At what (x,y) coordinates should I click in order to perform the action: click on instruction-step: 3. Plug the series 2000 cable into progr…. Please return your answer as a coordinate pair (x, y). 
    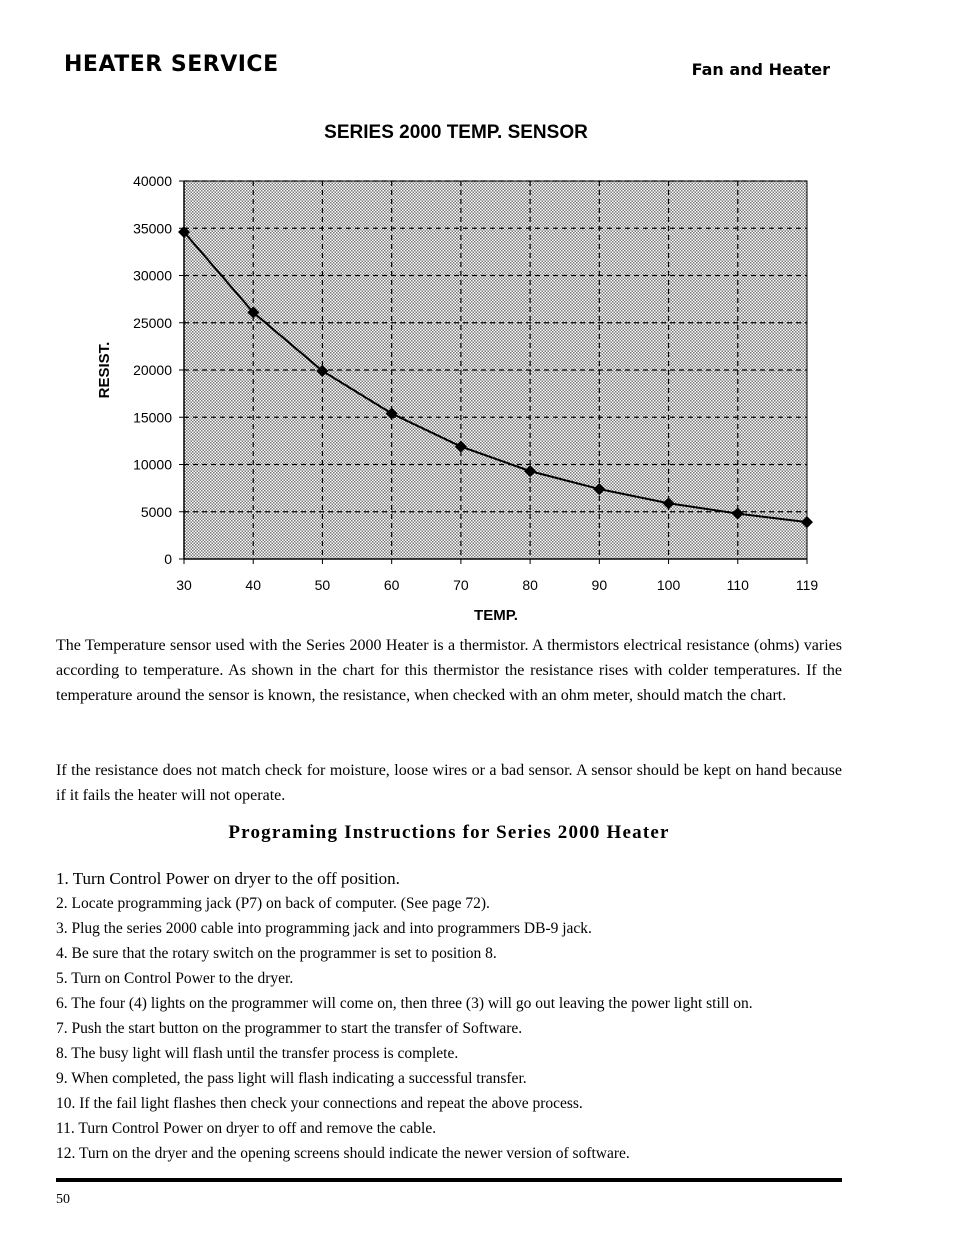
    Looking at the image, I should click on (324, 928).